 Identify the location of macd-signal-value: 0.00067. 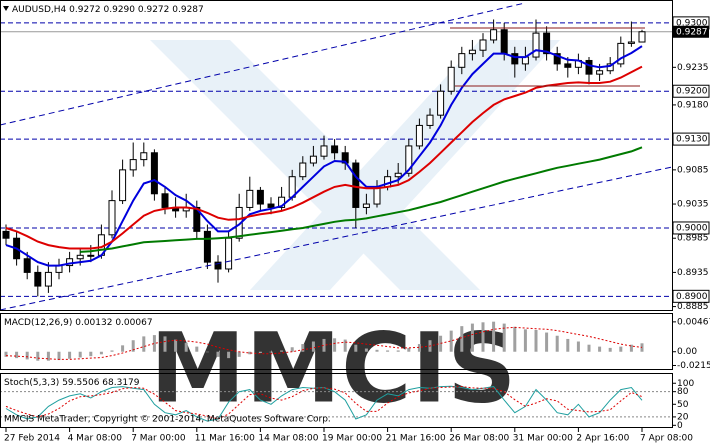
(133, 323).